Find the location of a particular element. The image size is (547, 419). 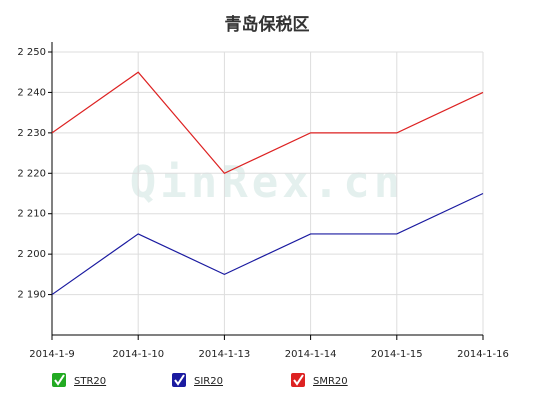

legend-label: SMR20 is located at coordinates (330, 381).